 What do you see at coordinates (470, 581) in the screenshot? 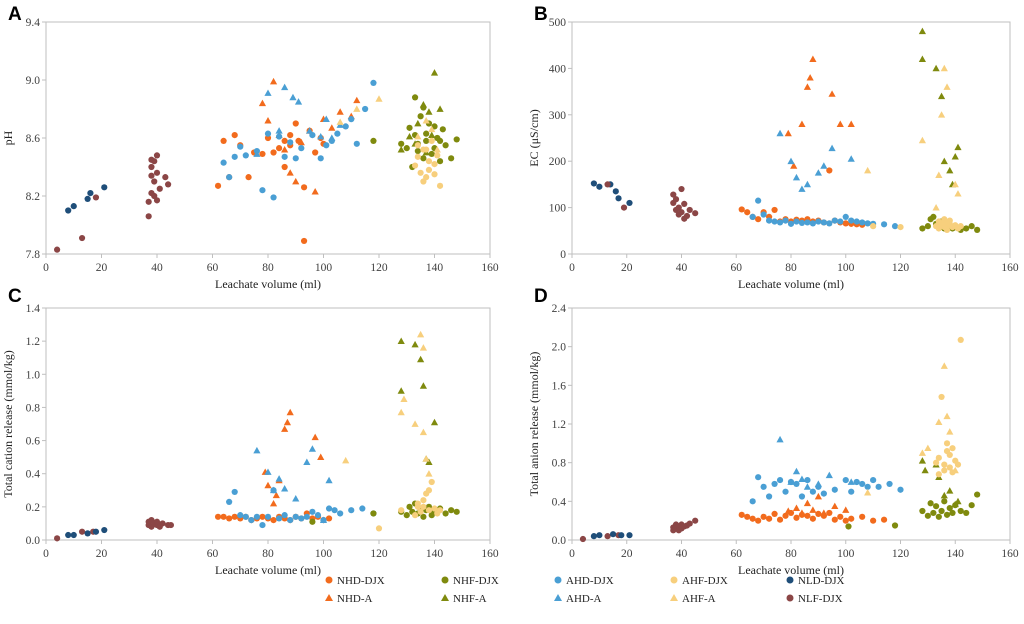
I see `legend-item-nhf-djx: NHF-DJX` at bounding box center [470, 581].